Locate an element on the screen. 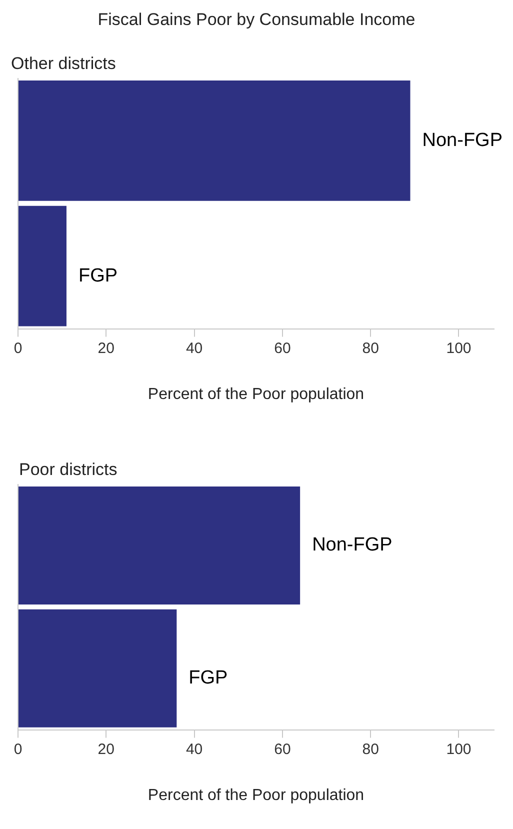 The image size is (513, 829). chart-subtitle: Poor districts is located at coordinates (68, 470).